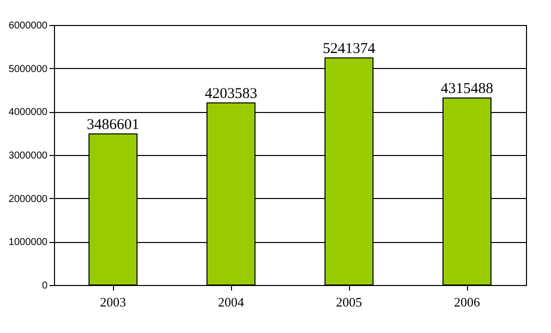 Image resolution: width=551 pixels, height=333 pixels. Describe the element at coordinates (349, 48) in the screenshot. I see `data-label: 5241374` at that location.